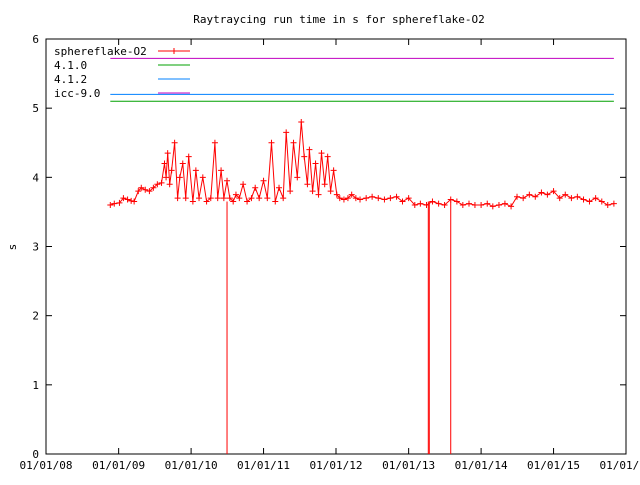  I want to click on y-tick-label: 5, so click(35, 108).